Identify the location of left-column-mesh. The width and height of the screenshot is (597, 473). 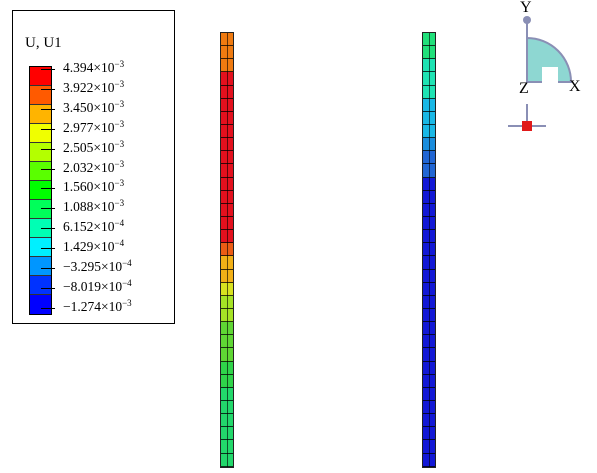
(227, 250).